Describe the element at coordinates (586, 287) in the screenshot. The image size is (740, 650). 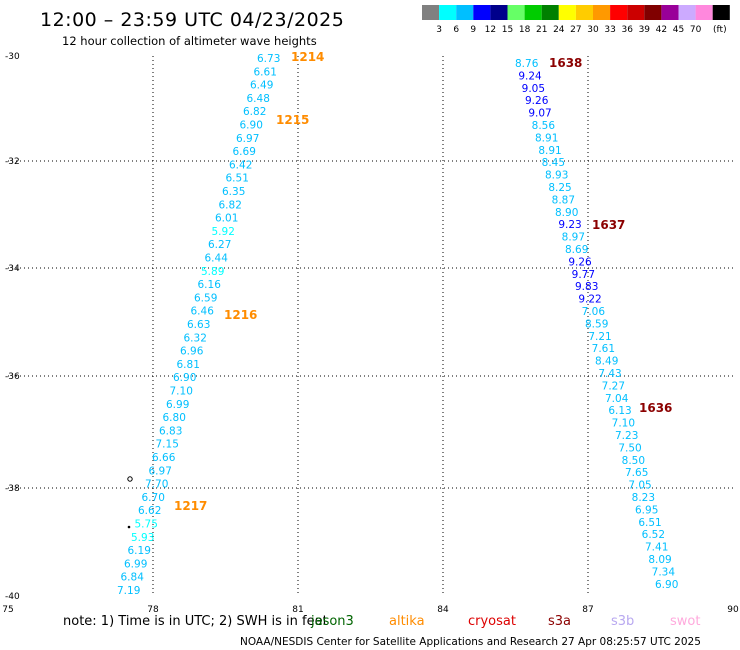
I see `wave-height-value: 9.83` at that location.